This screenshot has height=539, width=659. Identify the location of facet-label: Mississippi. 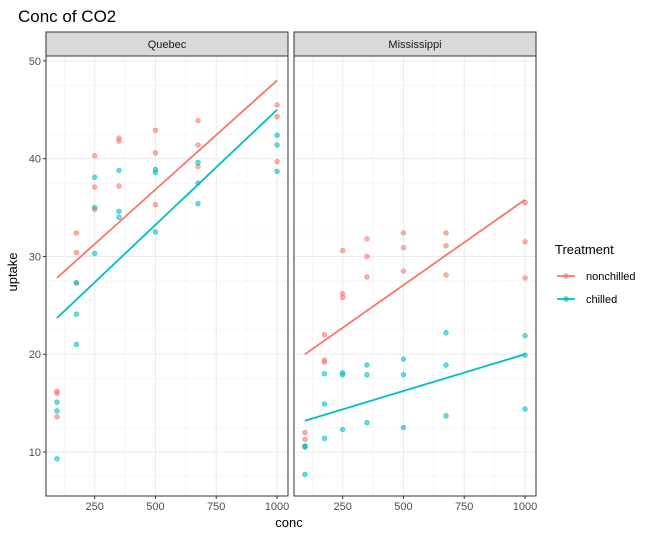
(414, 45).